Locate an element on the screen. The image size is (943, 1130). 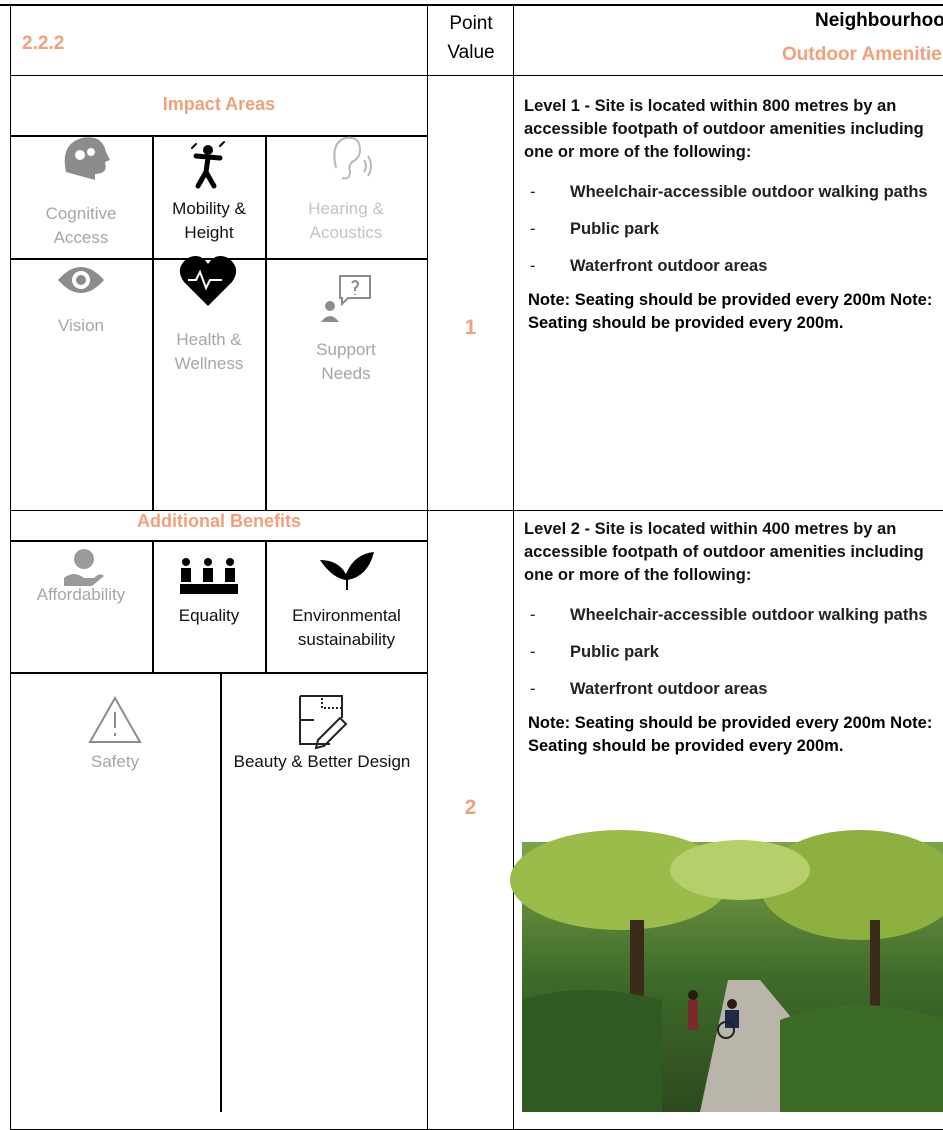
impact-label: Support Needs is located at coordinates (346, 361).